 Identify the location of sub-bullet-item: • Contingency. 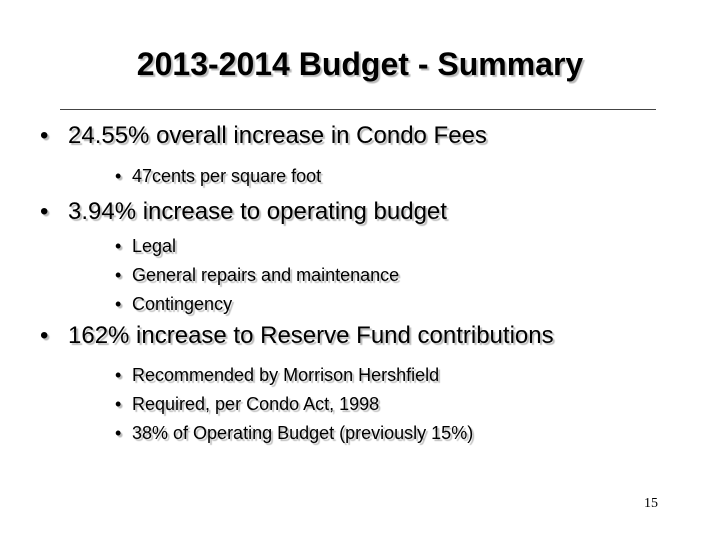
(173, 304).